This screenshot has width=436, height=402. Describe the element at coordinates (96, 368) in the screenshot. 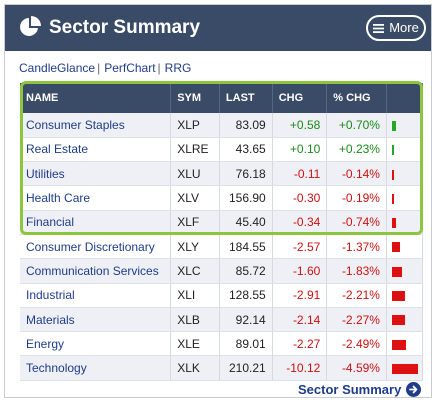

I see `sector-name: Technology` at that location.